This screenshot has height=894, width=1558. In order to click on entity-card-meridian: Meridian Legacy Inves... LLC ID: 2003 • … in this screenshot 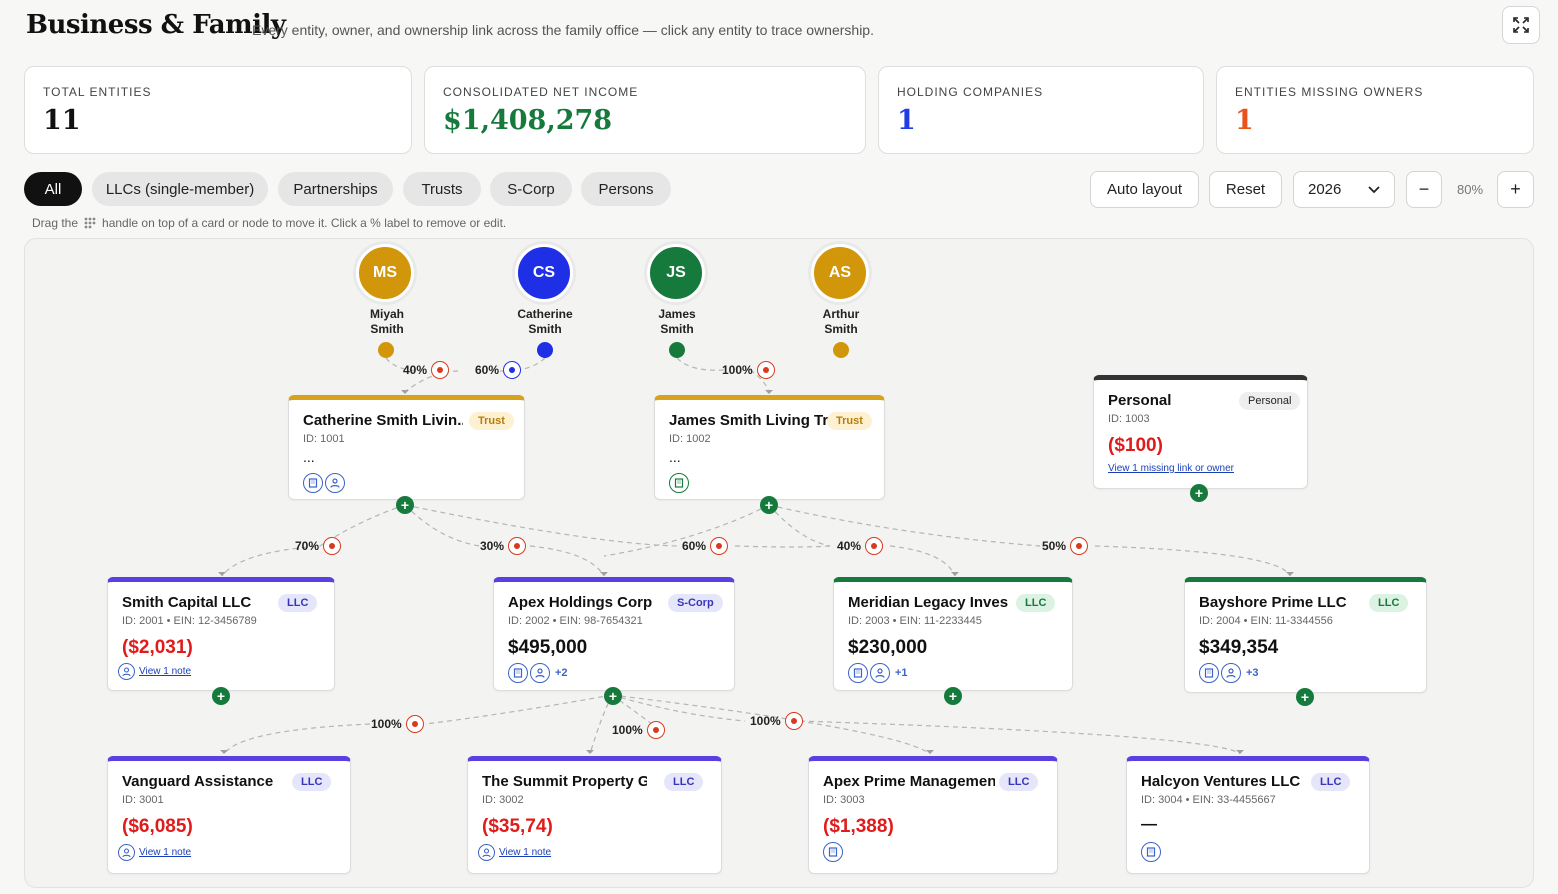, I will do `click(953, 634)`.